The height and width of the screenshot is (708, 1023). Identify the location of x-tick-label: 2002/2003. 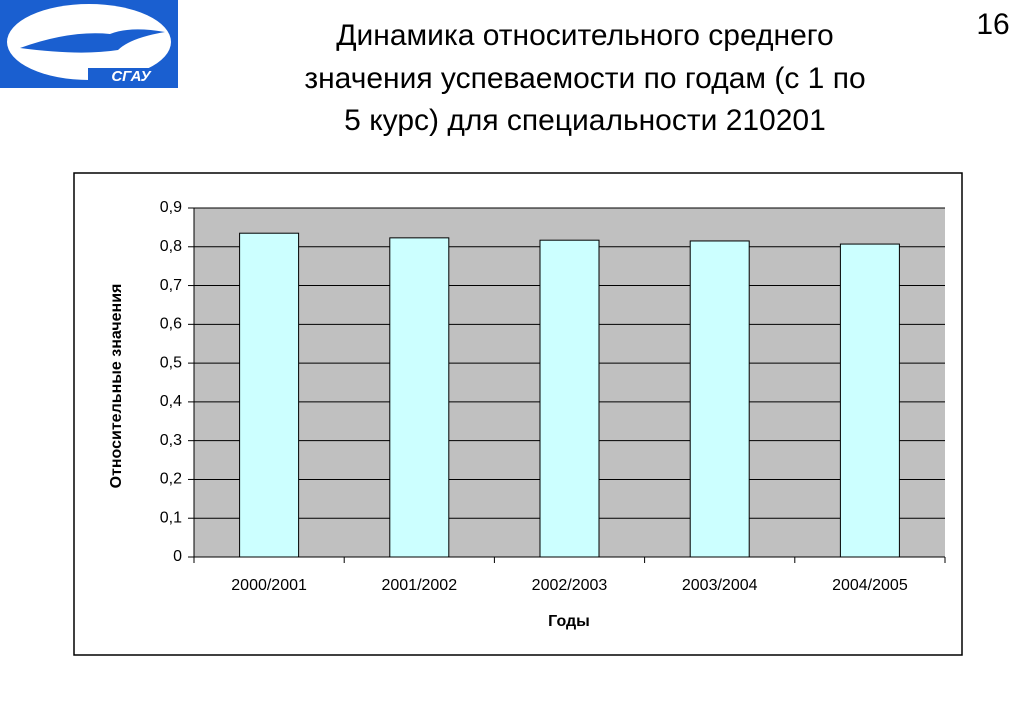
(570, 585).